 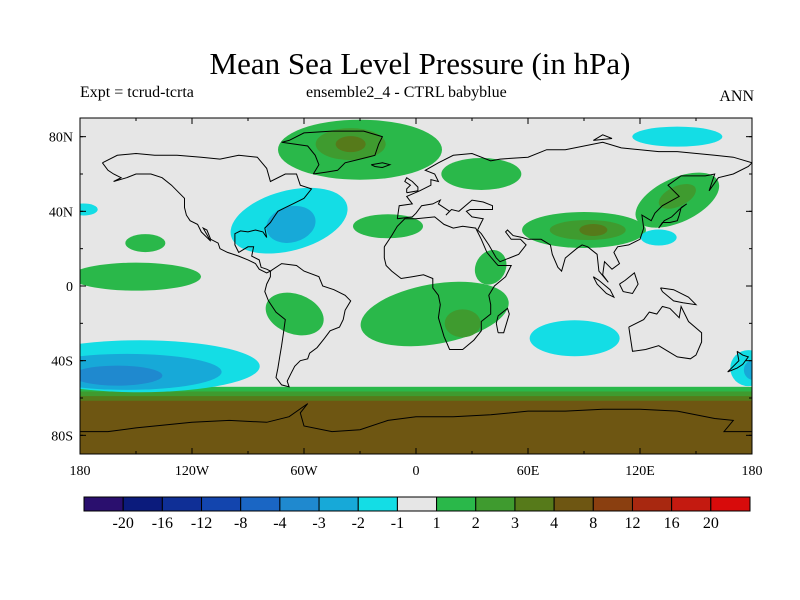 What do you see at coordinates (137, 92) in the screenshot?
I see `experiment-label: Expt = tcrud-tcrta` at bounding box center [137, 92].